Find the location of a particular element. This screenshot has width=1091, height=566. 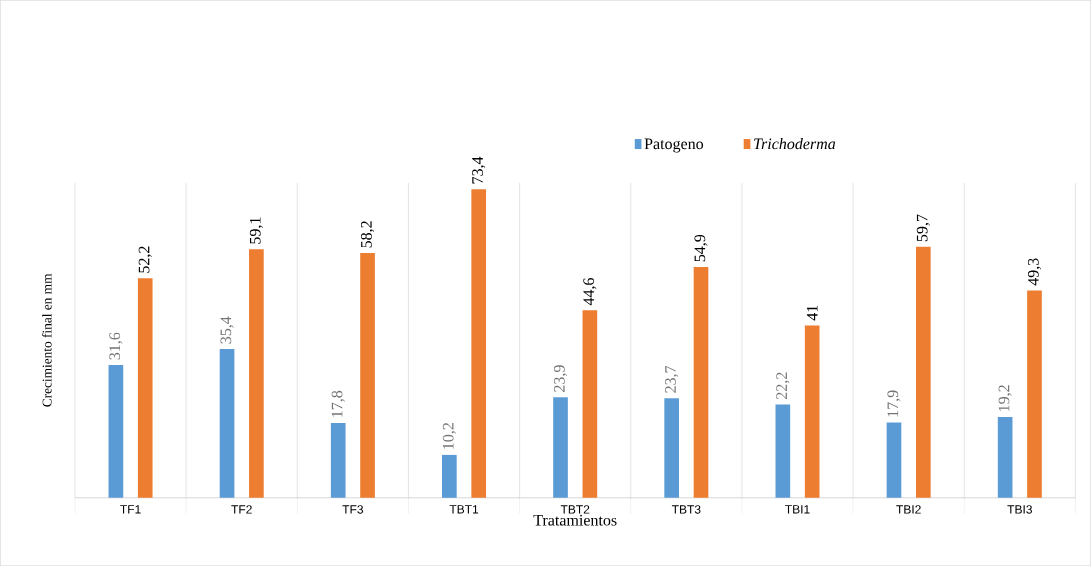

data-label: 44,6 is located at coordinates (590, 291).